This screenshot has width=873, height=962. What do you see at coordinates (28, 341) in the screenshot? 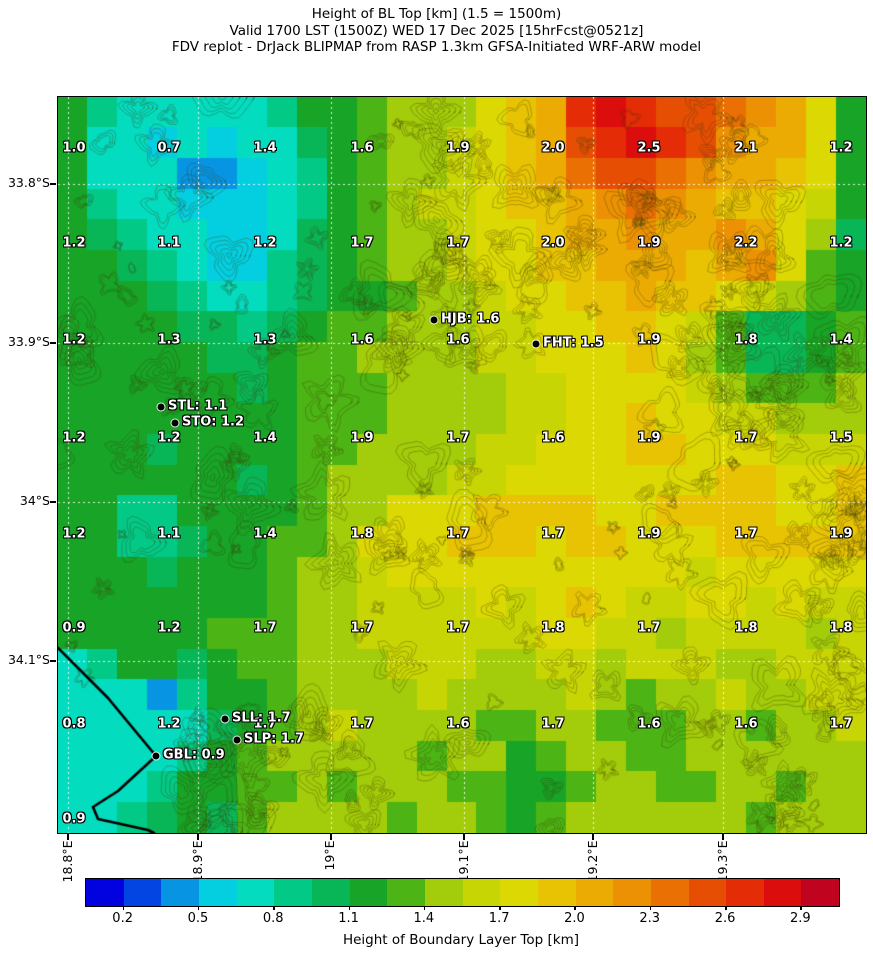
I see `y-axis-label: 33.9°S` at bounding box center [28, 341].